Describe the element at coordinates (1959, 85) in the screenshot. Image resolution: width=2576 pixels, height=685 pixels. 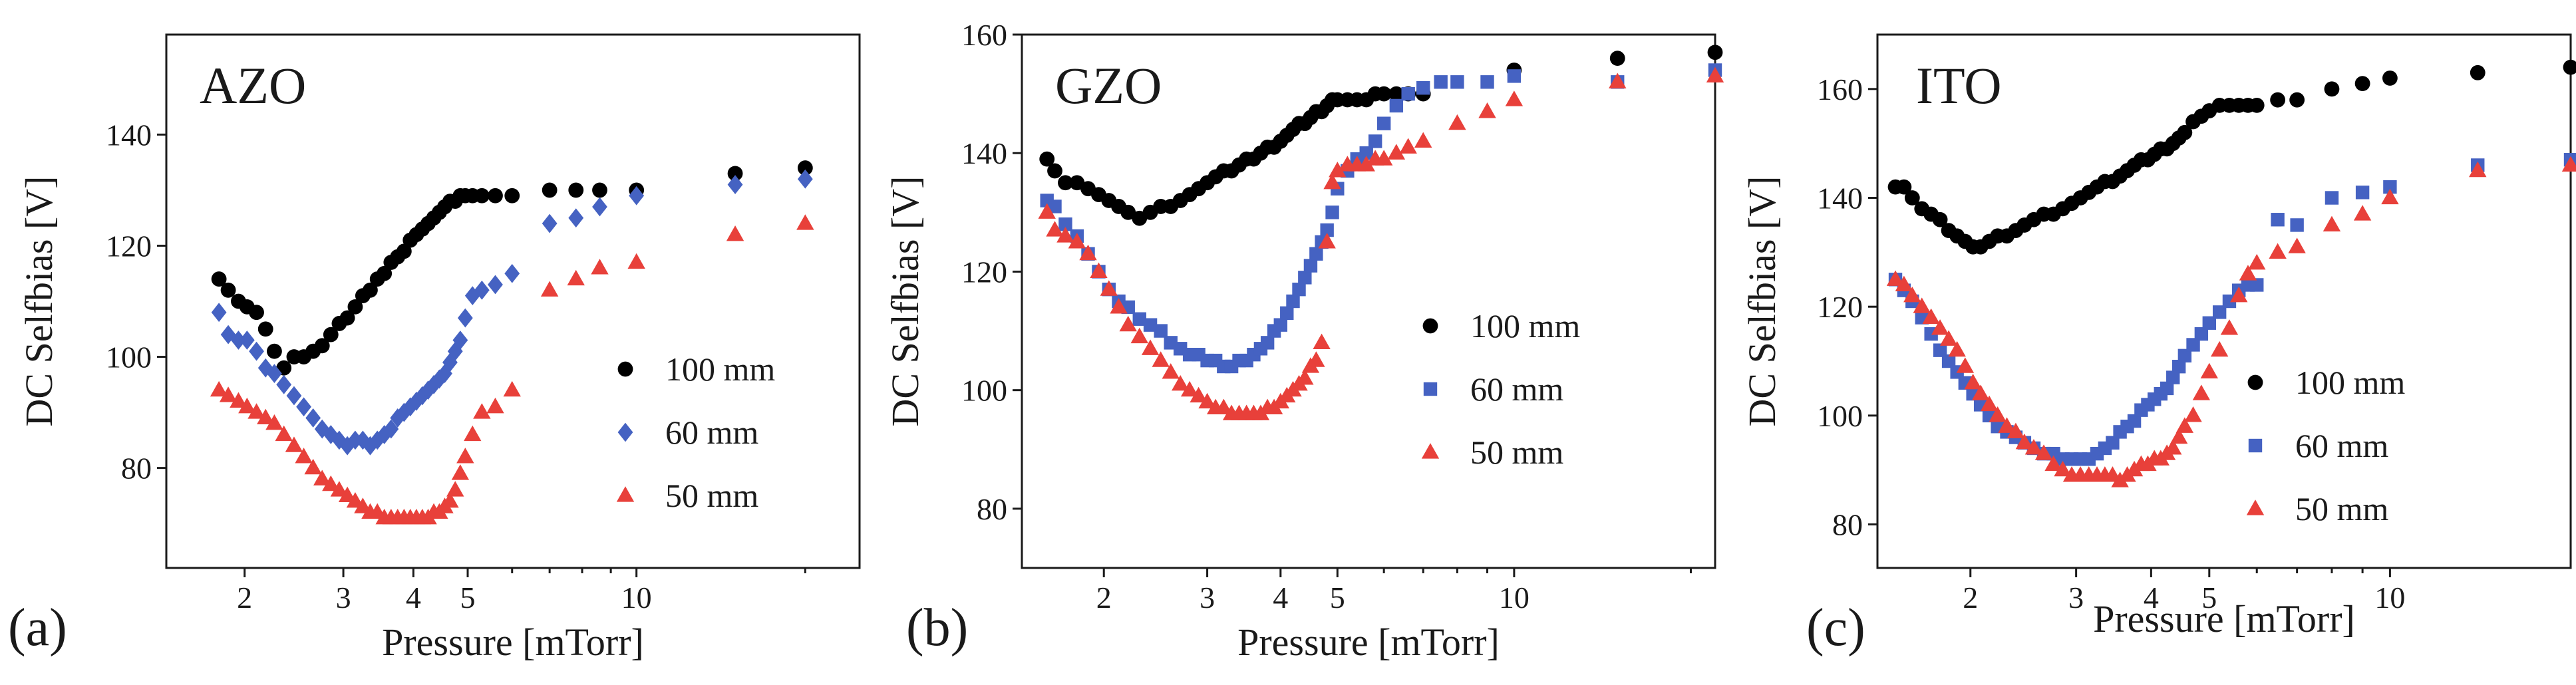
I see `panel-title: ITO` at that location.